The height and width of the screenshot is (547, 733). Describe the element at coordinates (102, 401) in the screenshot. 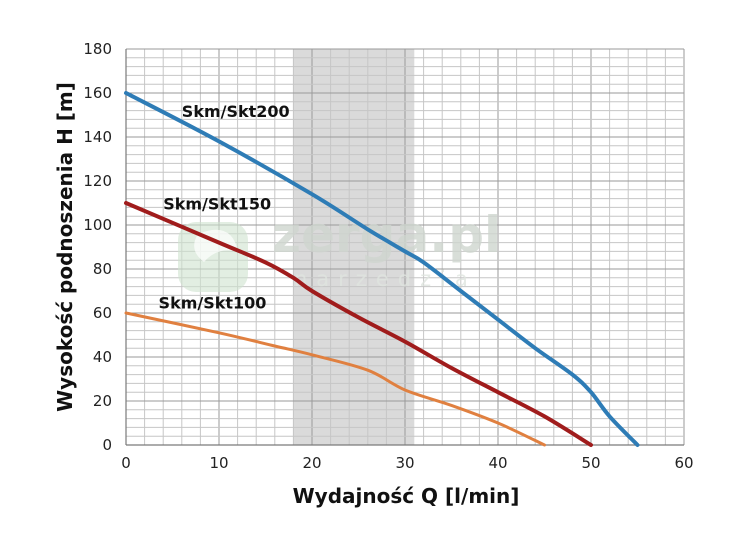

I see `y-tick-label: 20` at that location.